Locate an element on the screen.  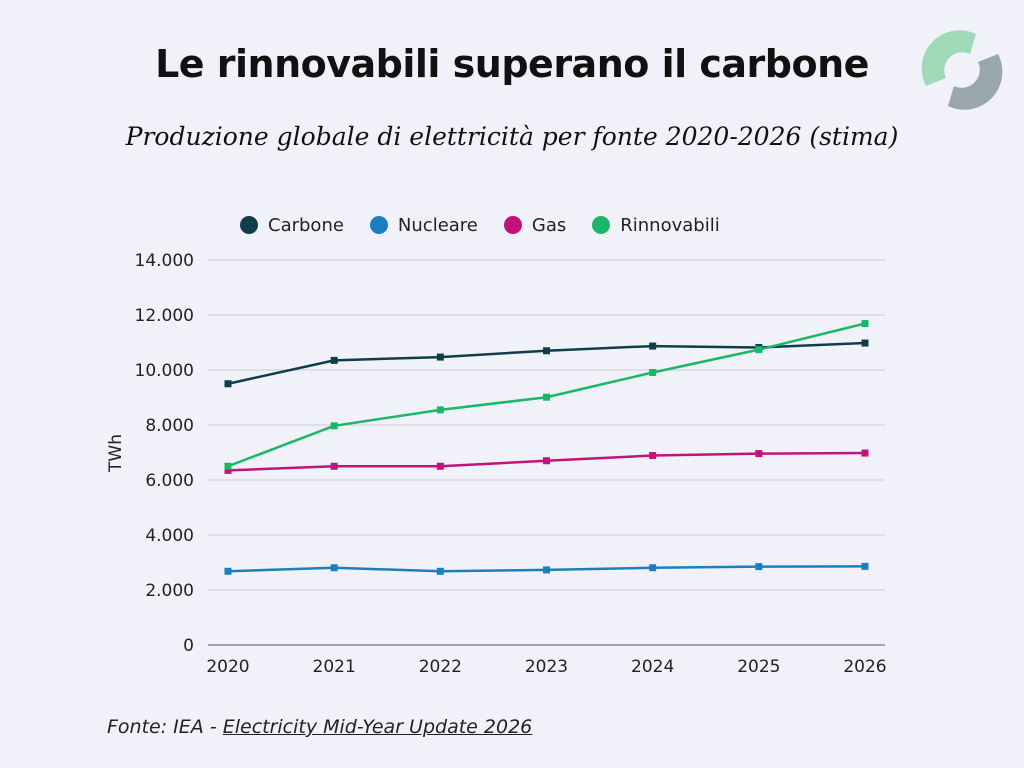
legend-label: Rinnovabili is located at coordinates (670, 225).